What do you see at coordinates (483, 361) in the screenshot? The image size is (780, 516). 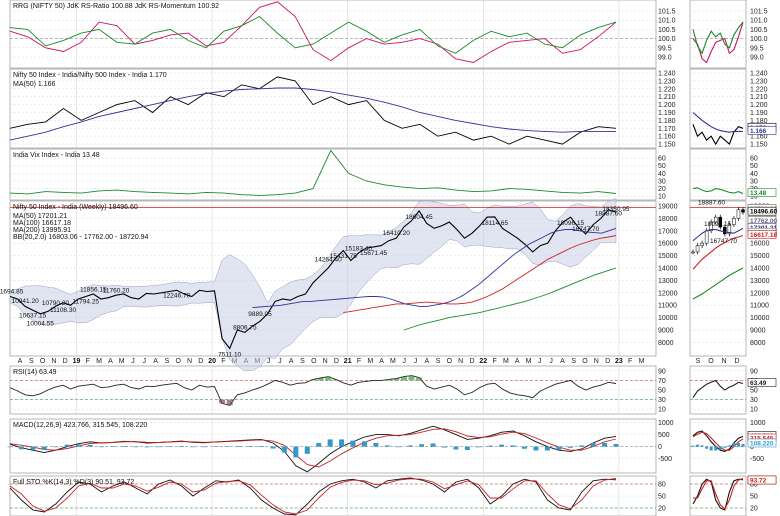 I see `x-axis-label: 22` at bounding box center [483, 361].